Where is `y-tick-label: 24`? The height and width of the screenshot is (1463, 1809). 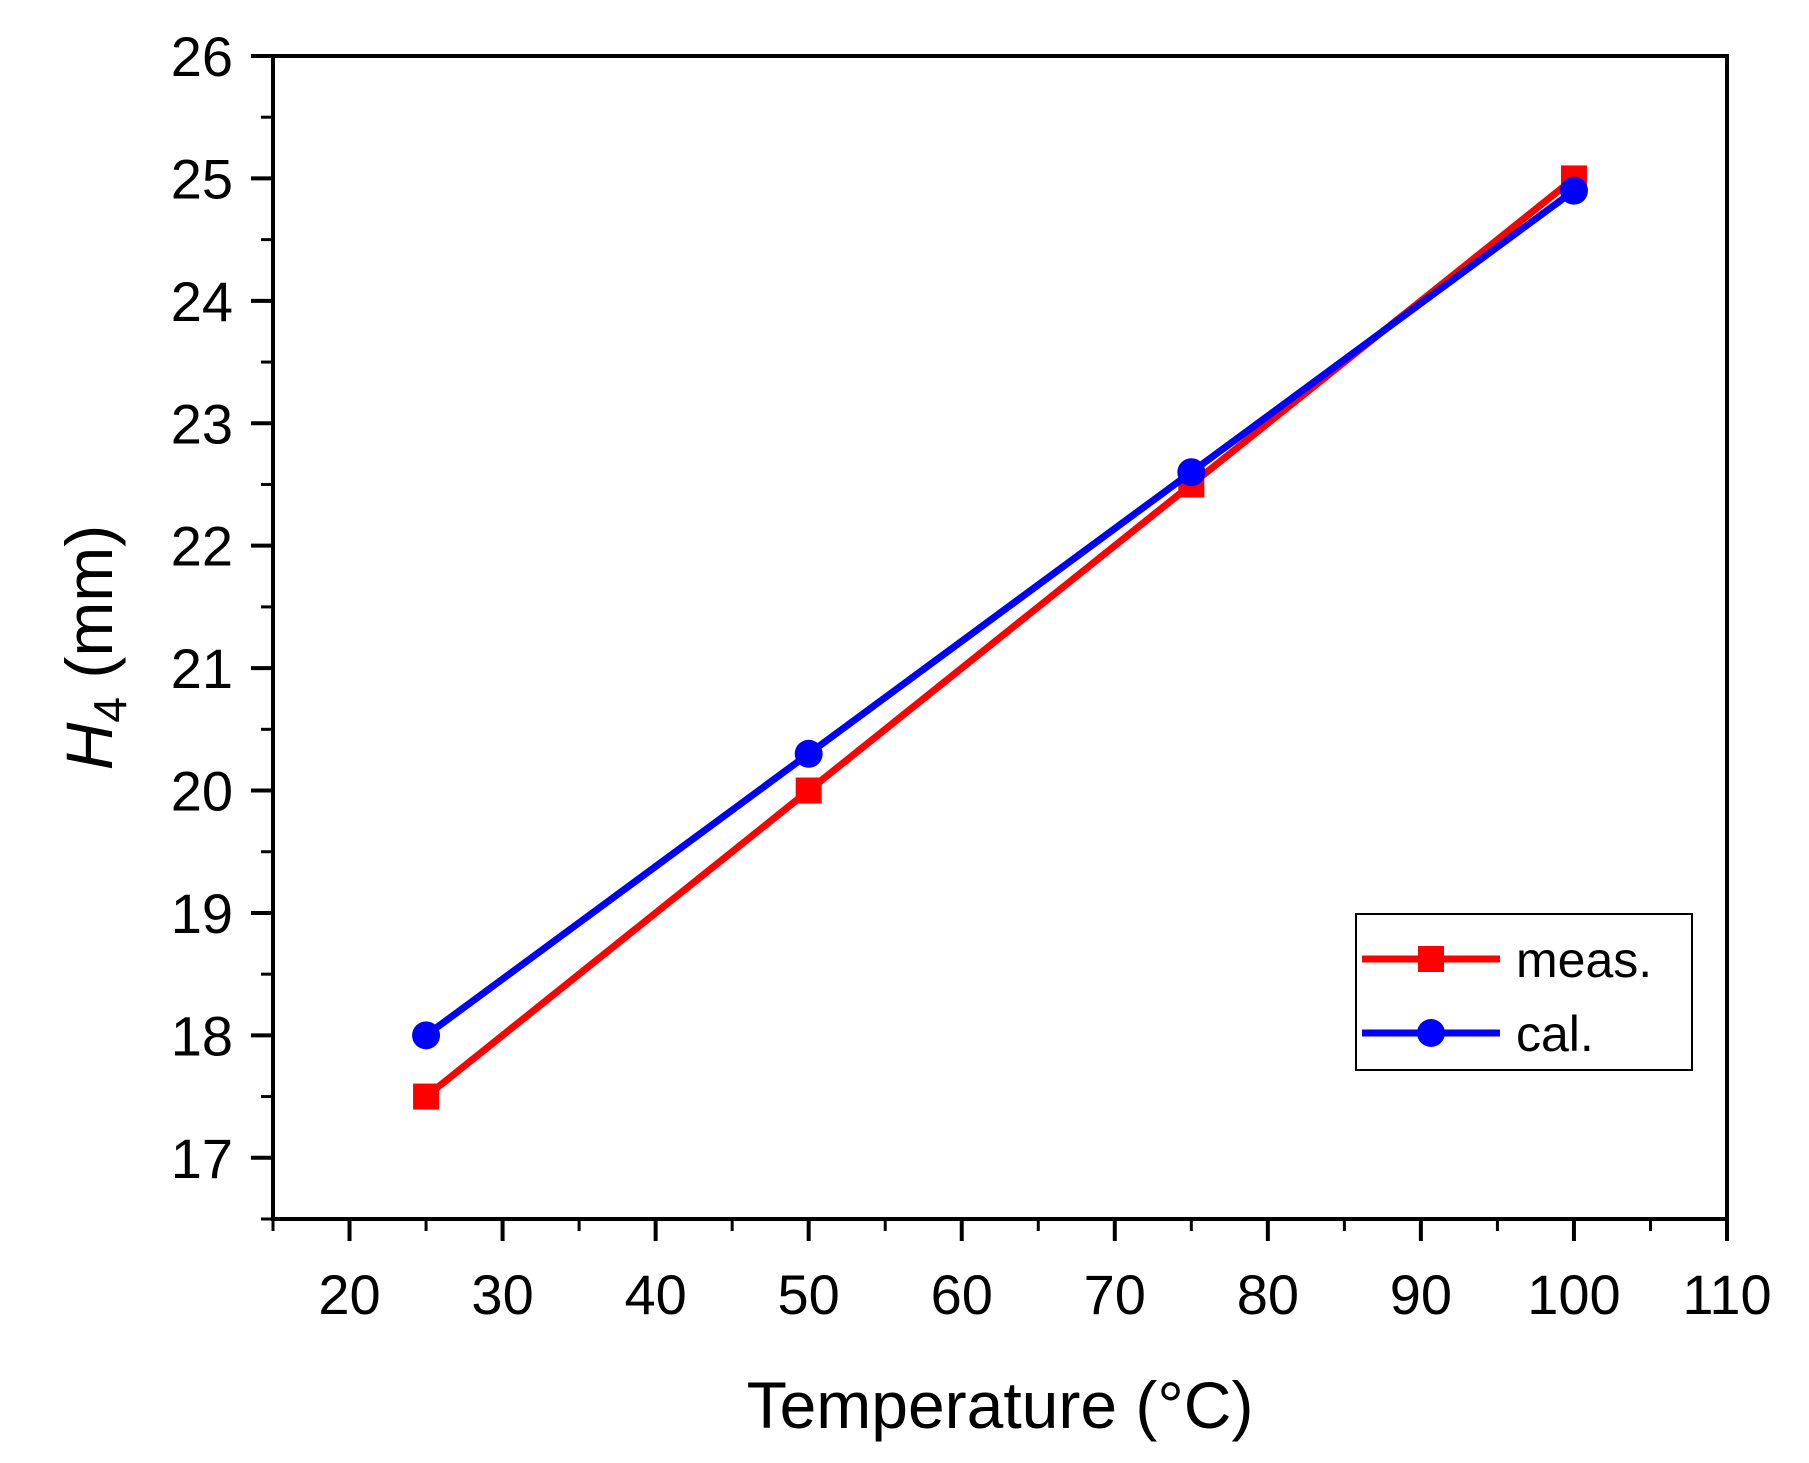
y-tick-label: 24 is located at coordinates (202, 301).